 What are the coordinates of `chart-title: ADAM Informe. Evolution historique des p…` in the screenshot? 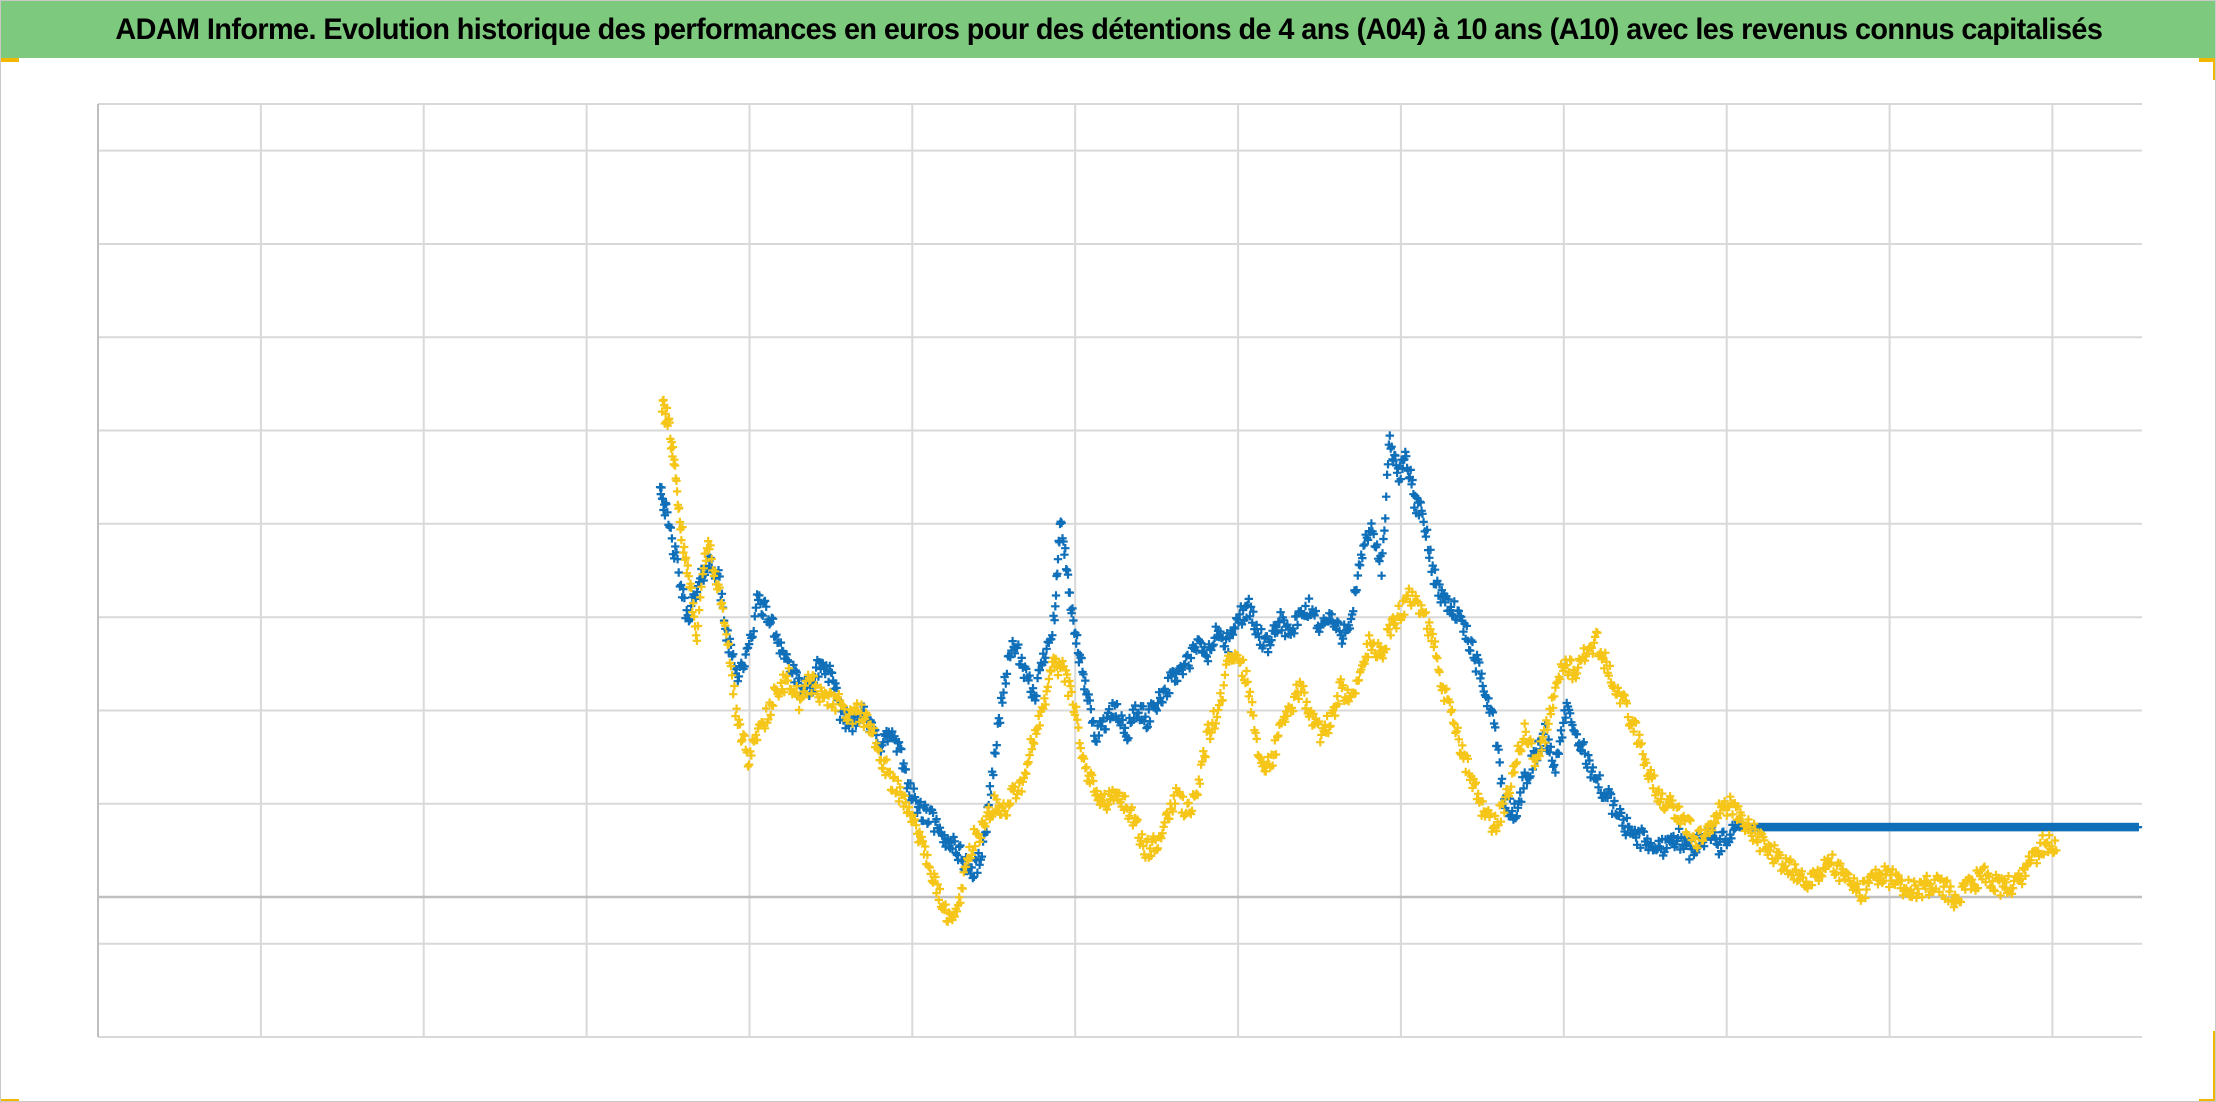 It's located at (1109, 29).